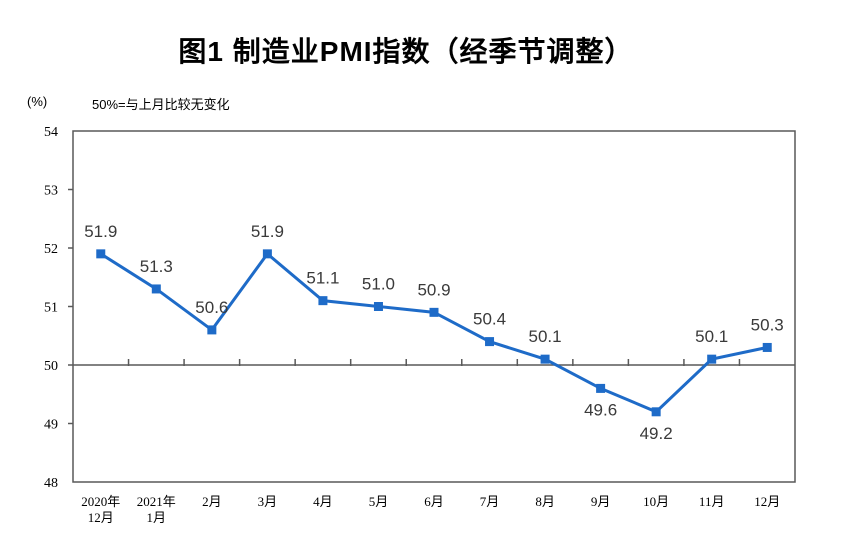 The height and width of the screenshot is (559, 848). What do you see at coordinates (268, 501) in the screenshot?
I see `x-axis-label: 3月` at bounding box center [268, 501].